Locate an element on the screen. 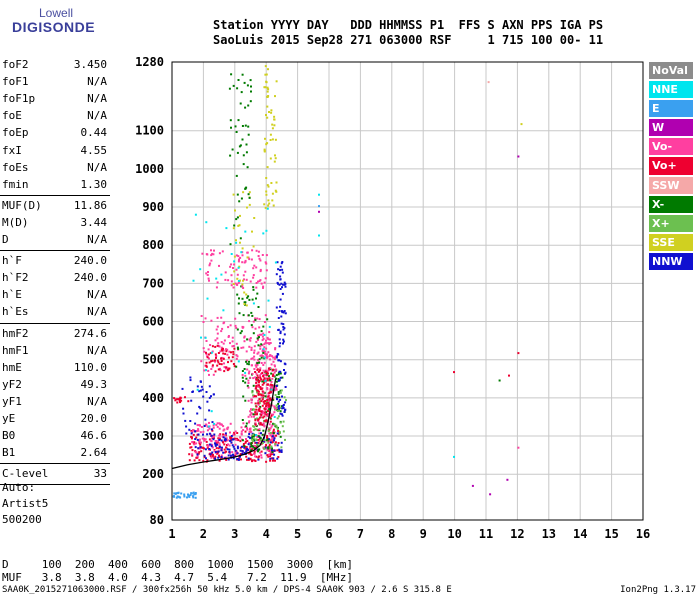 Image resolution: width=700 pixels, height=600 pixels. auto-label: Auto: is located at coordinates (19, 487).